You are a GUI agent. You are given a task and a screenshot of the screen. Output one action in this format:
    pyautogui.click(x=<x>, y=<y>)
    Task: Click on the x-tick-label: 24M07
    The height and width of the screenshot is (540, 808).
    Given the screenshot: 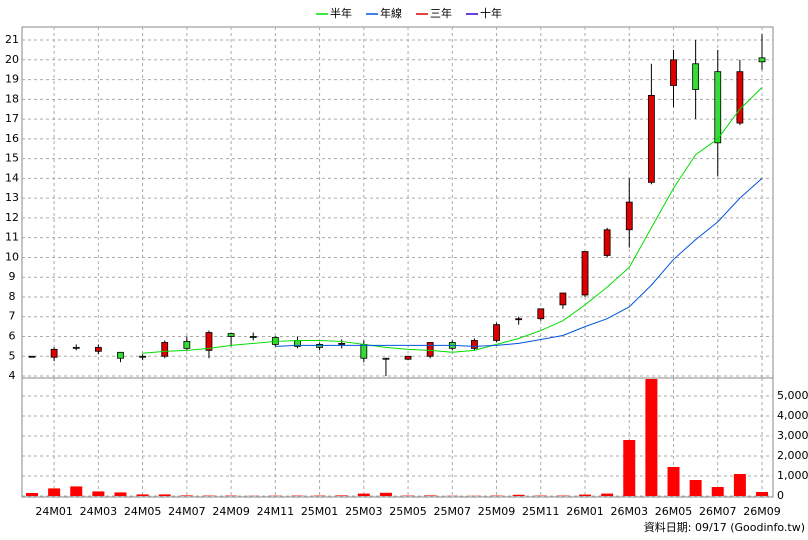 What is the action you would take?
    pyautogui.click(x=187, y=511)
    